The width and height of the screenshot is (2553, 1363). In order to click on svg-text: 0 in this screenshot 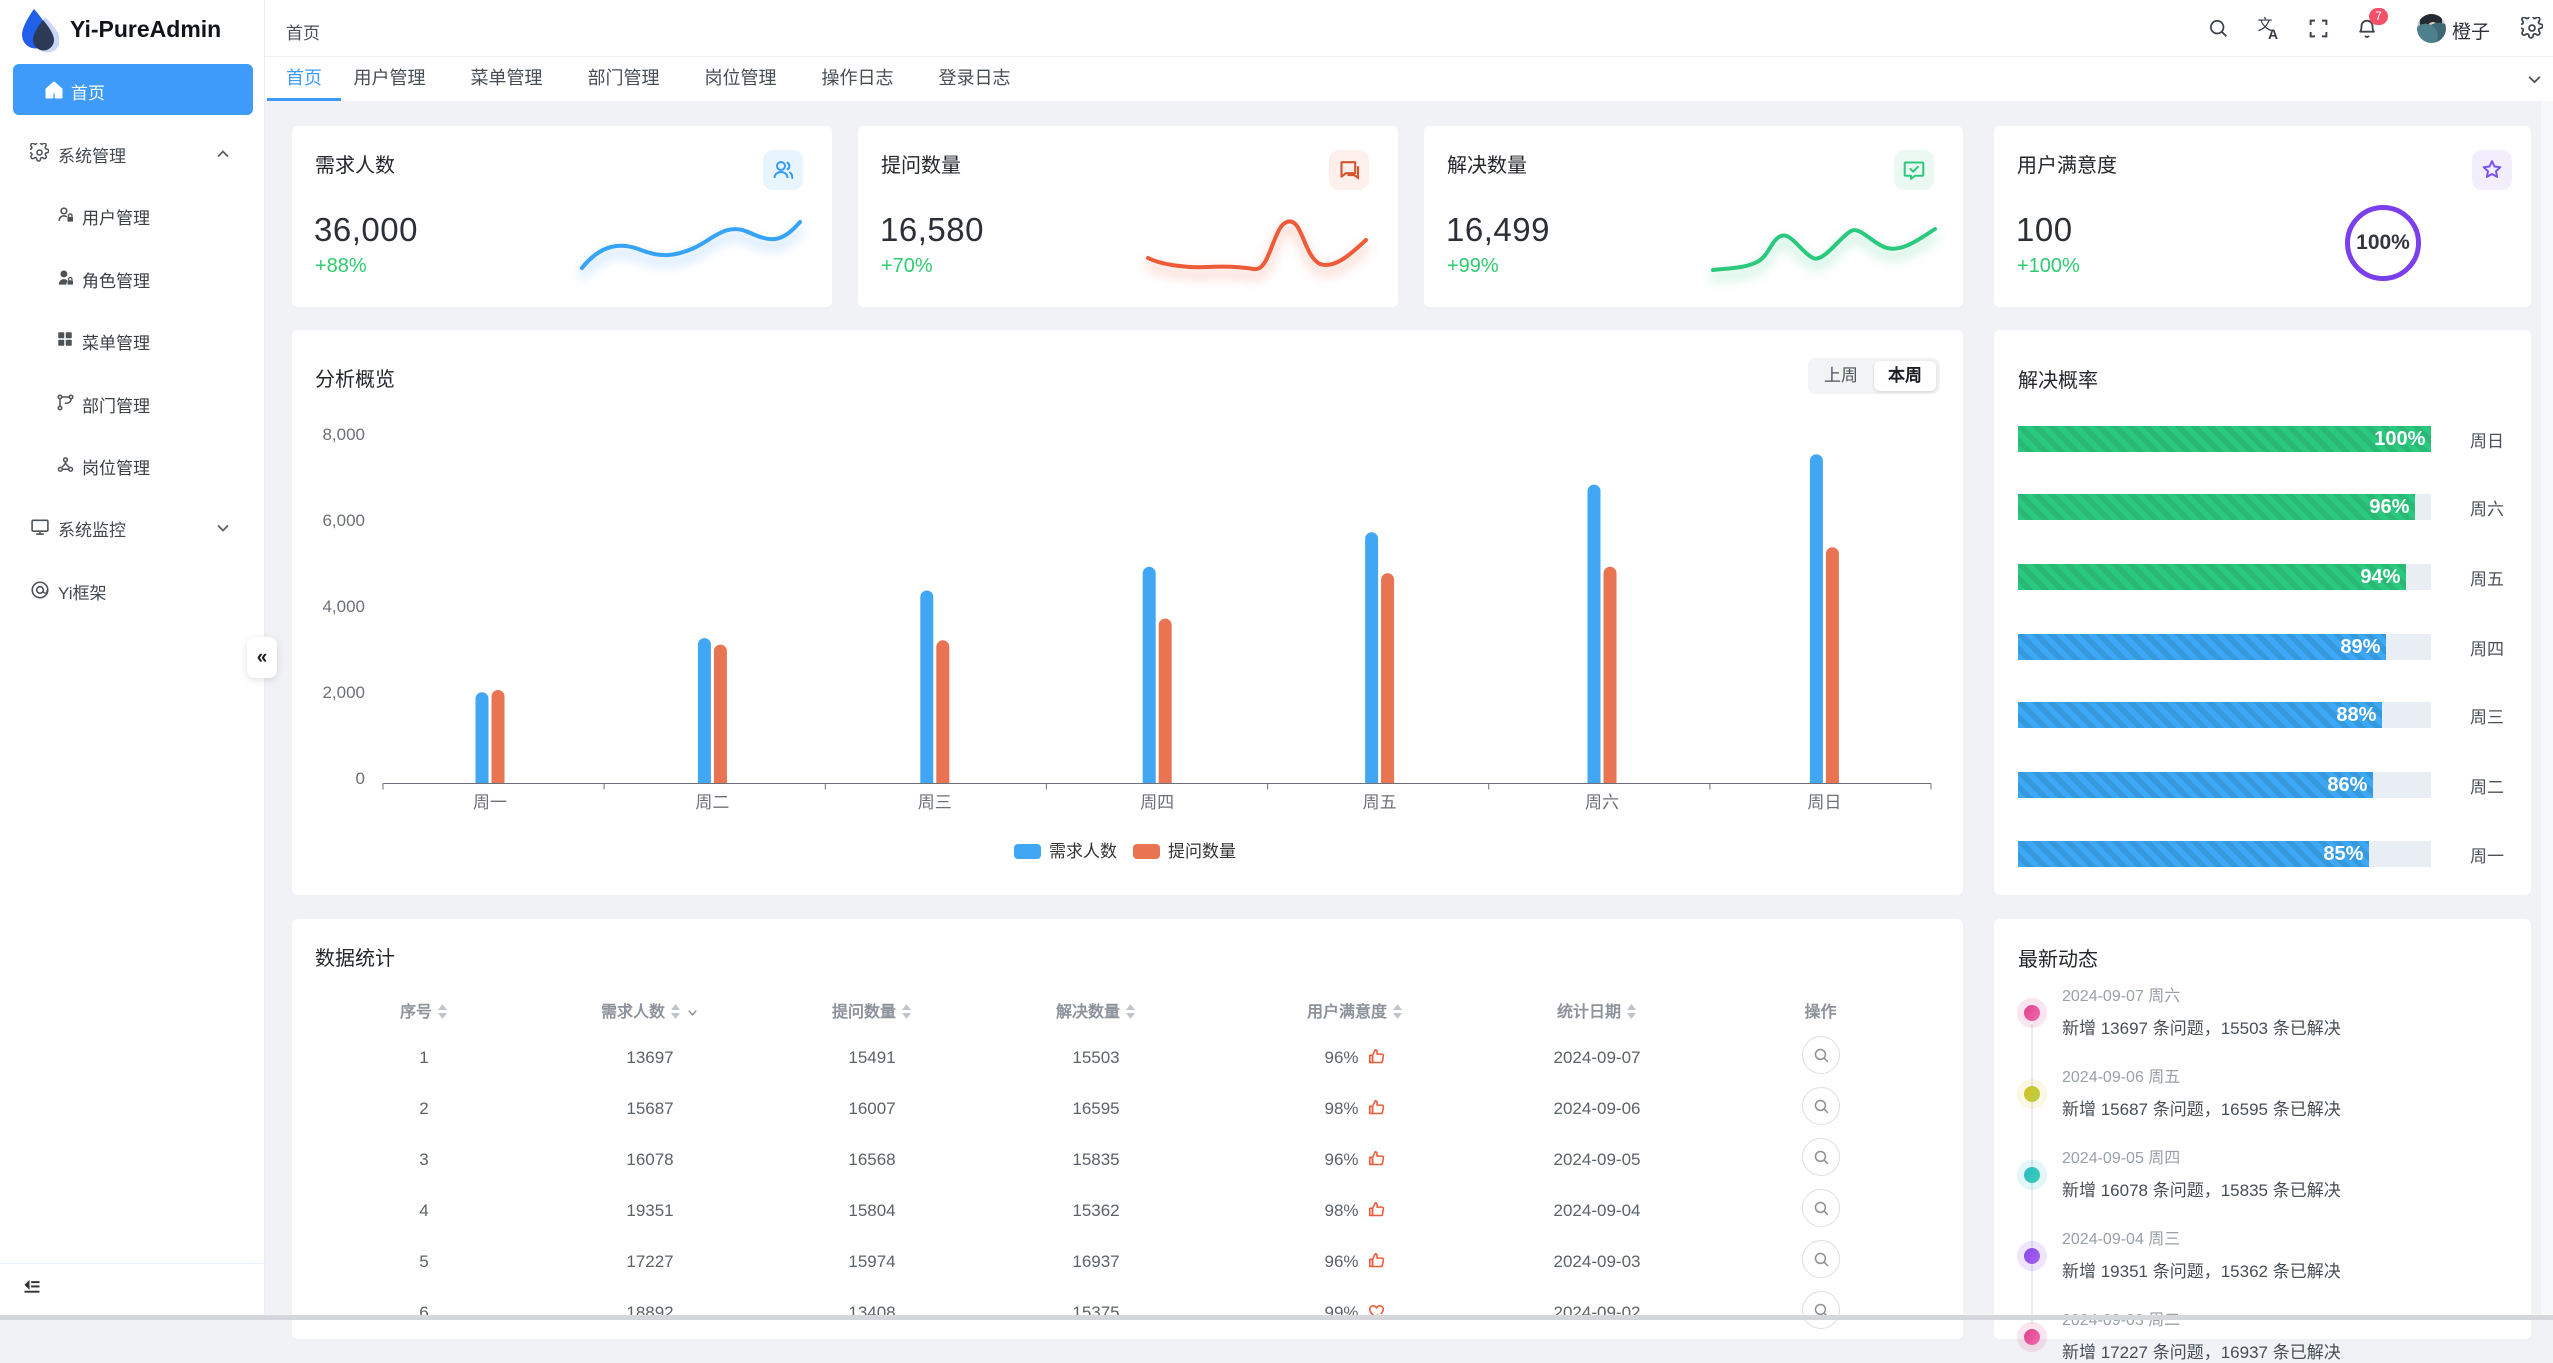, I will do `click(360, 778)`.